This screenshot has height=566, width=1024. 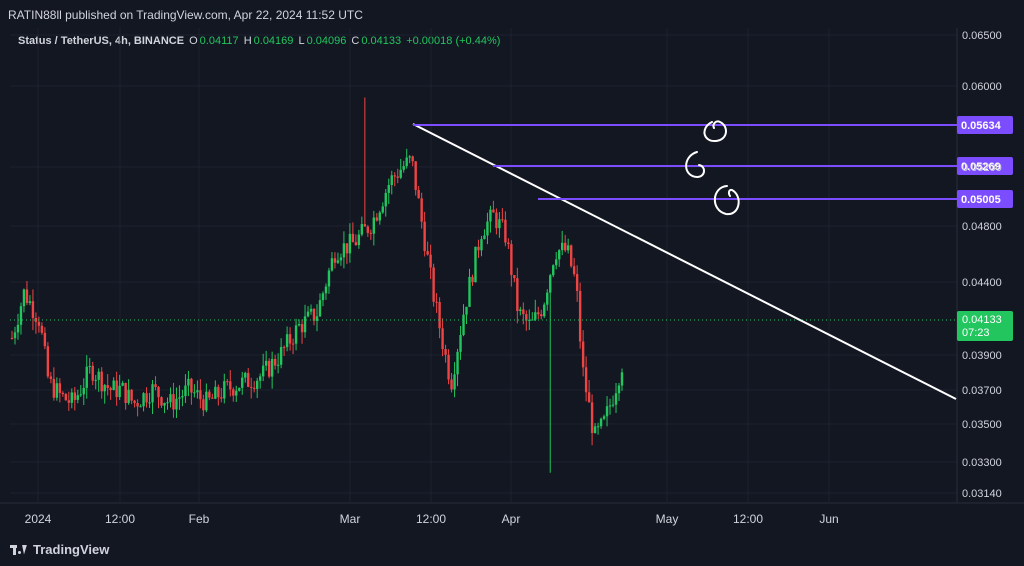 What do you see at coordinates (120, 519) in the screenshot?
I see `time-tick-label: 12:00` at bounding box center [120, 519].